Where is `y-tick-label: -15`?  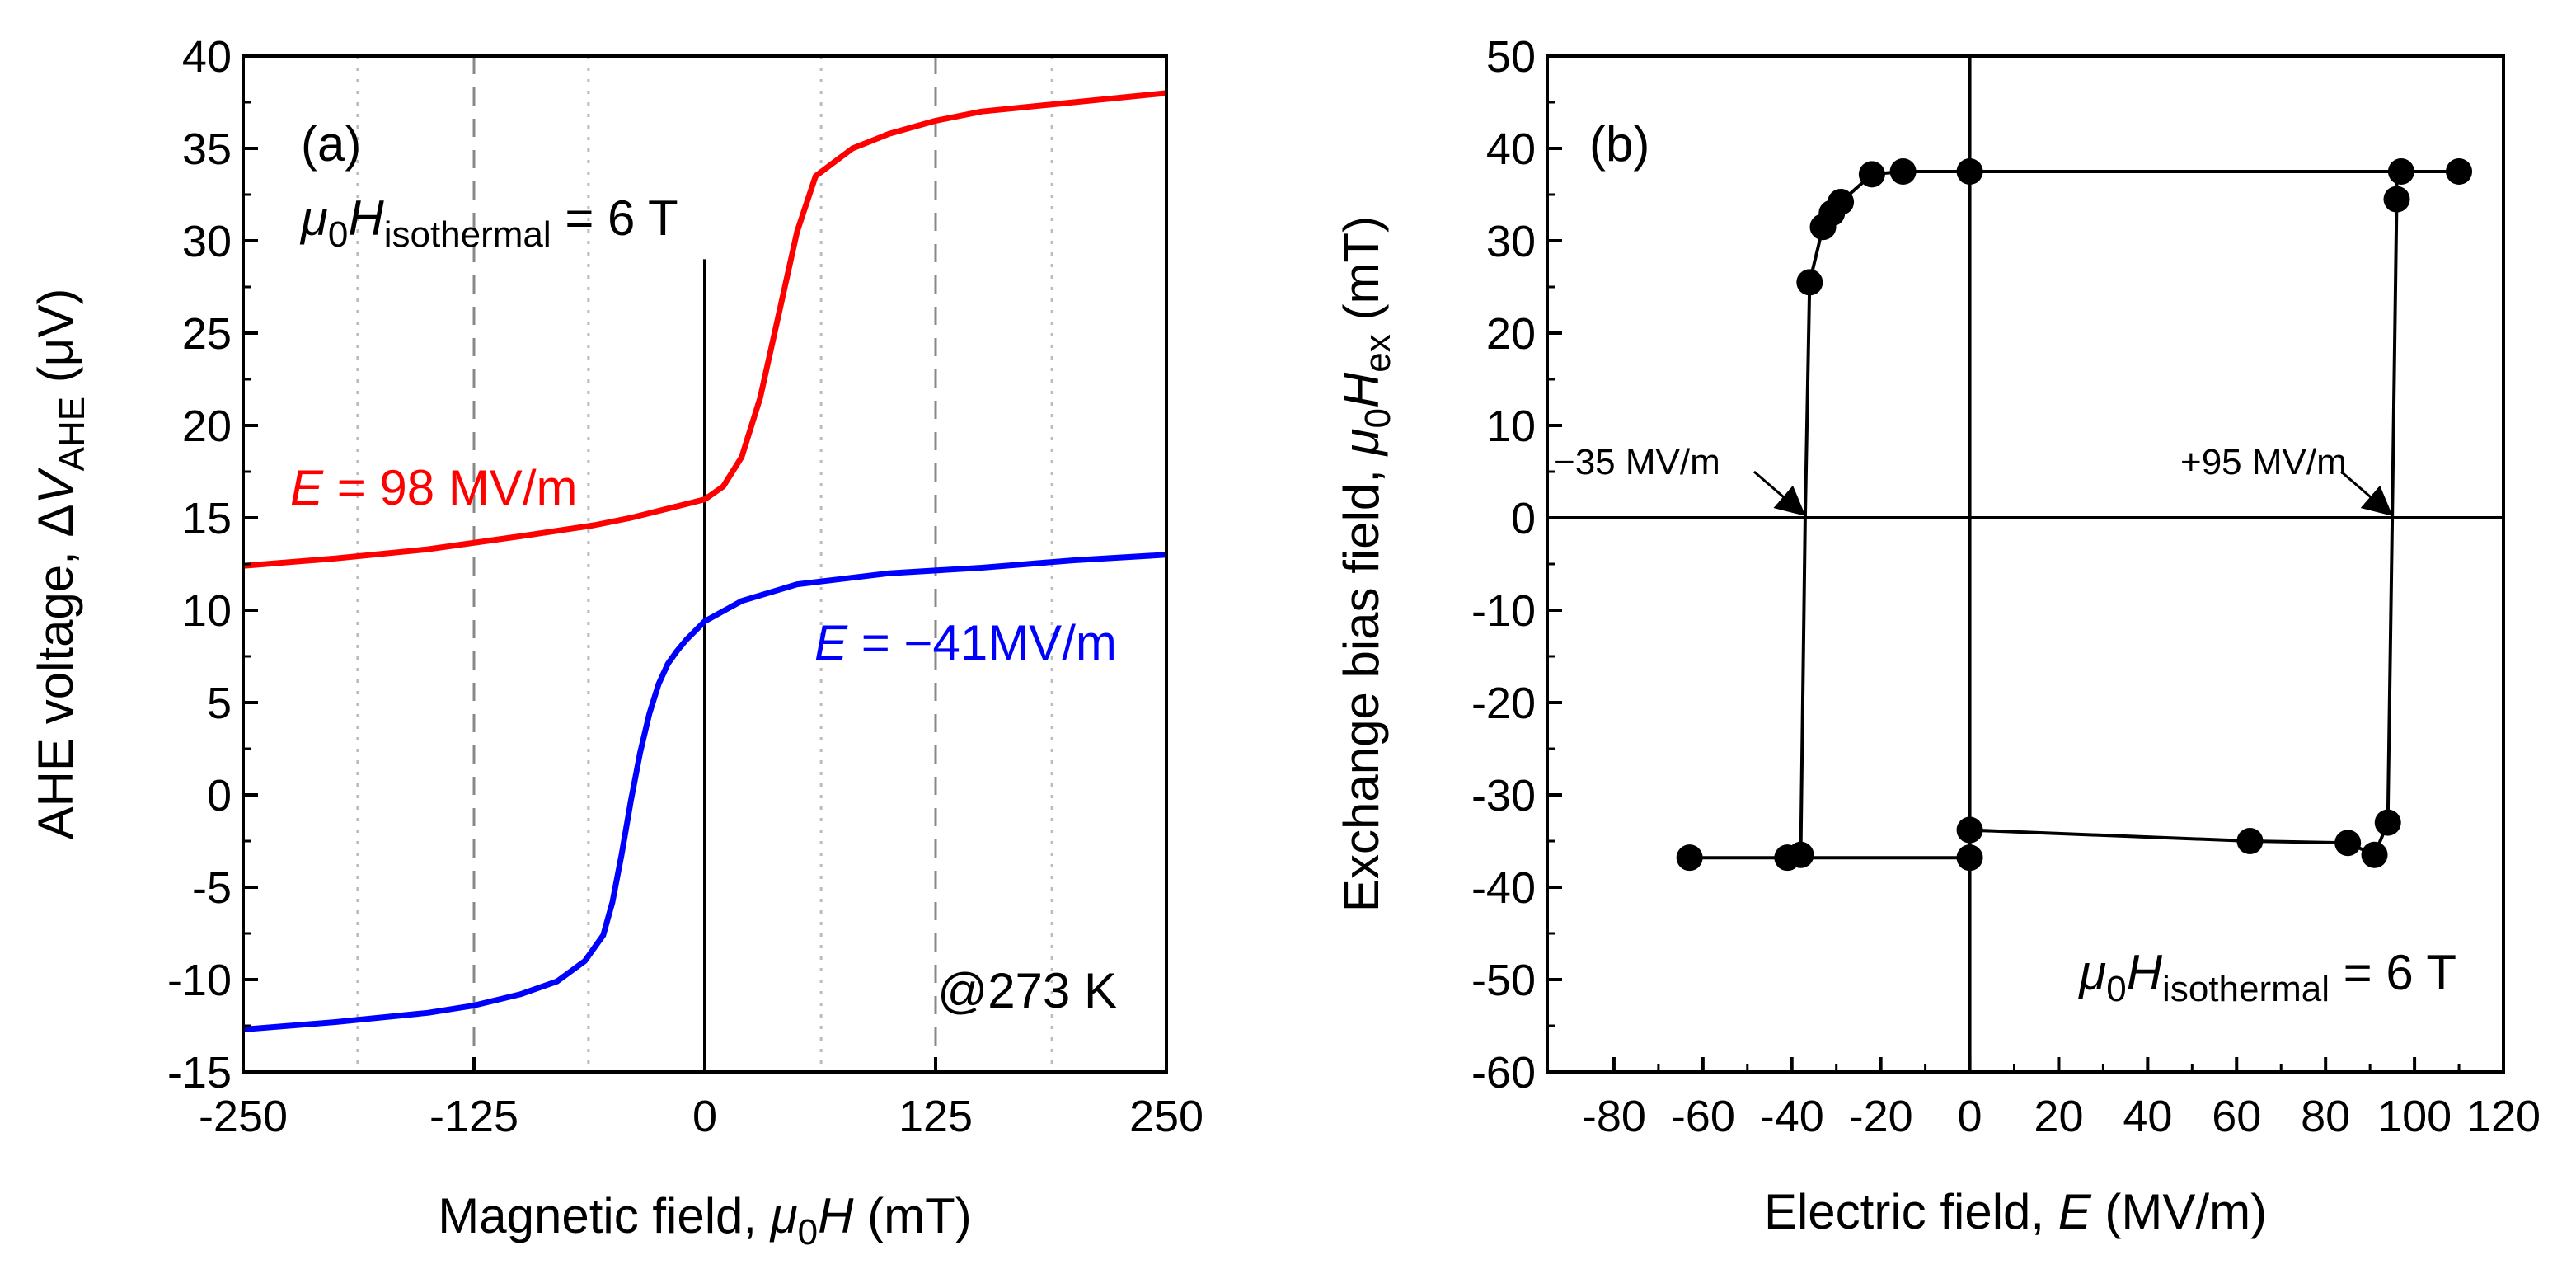 y-tick-label: -15 is located at coordinates (200, 1072).